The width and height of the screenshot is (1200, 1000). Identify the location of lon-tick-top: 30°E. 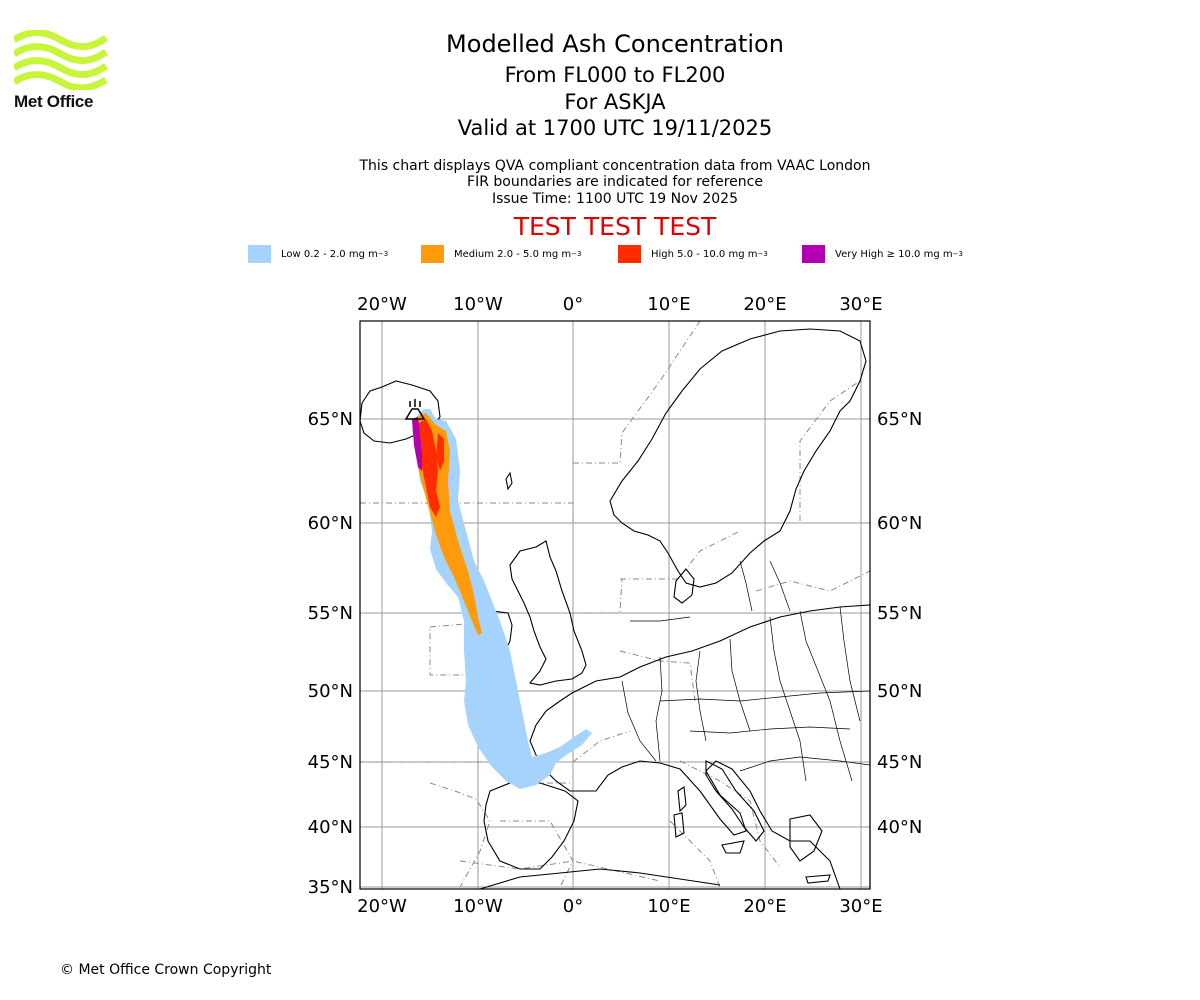
(860, 304).